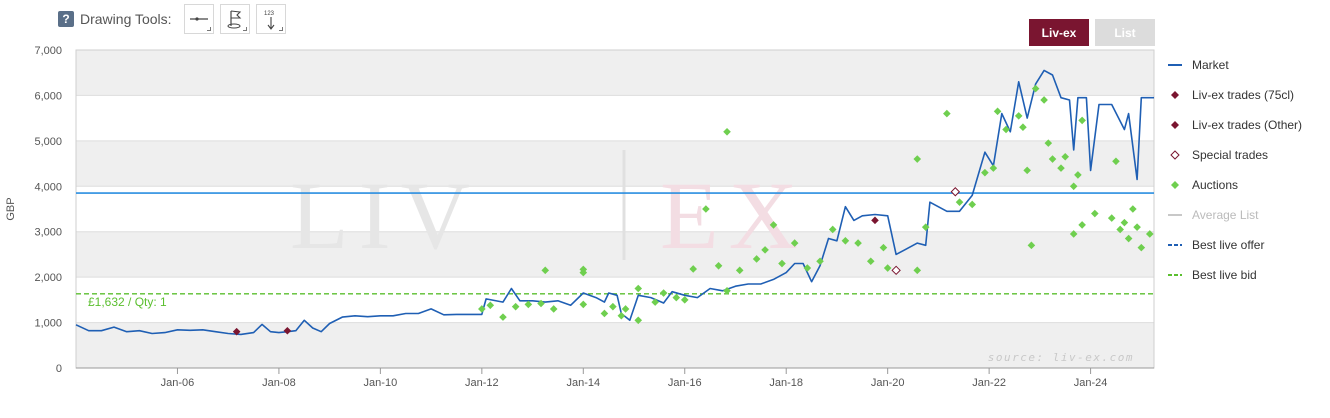 This screenshot has height=418, width=1330. I want to click on horizontal-line-icon, so click(198, 19).